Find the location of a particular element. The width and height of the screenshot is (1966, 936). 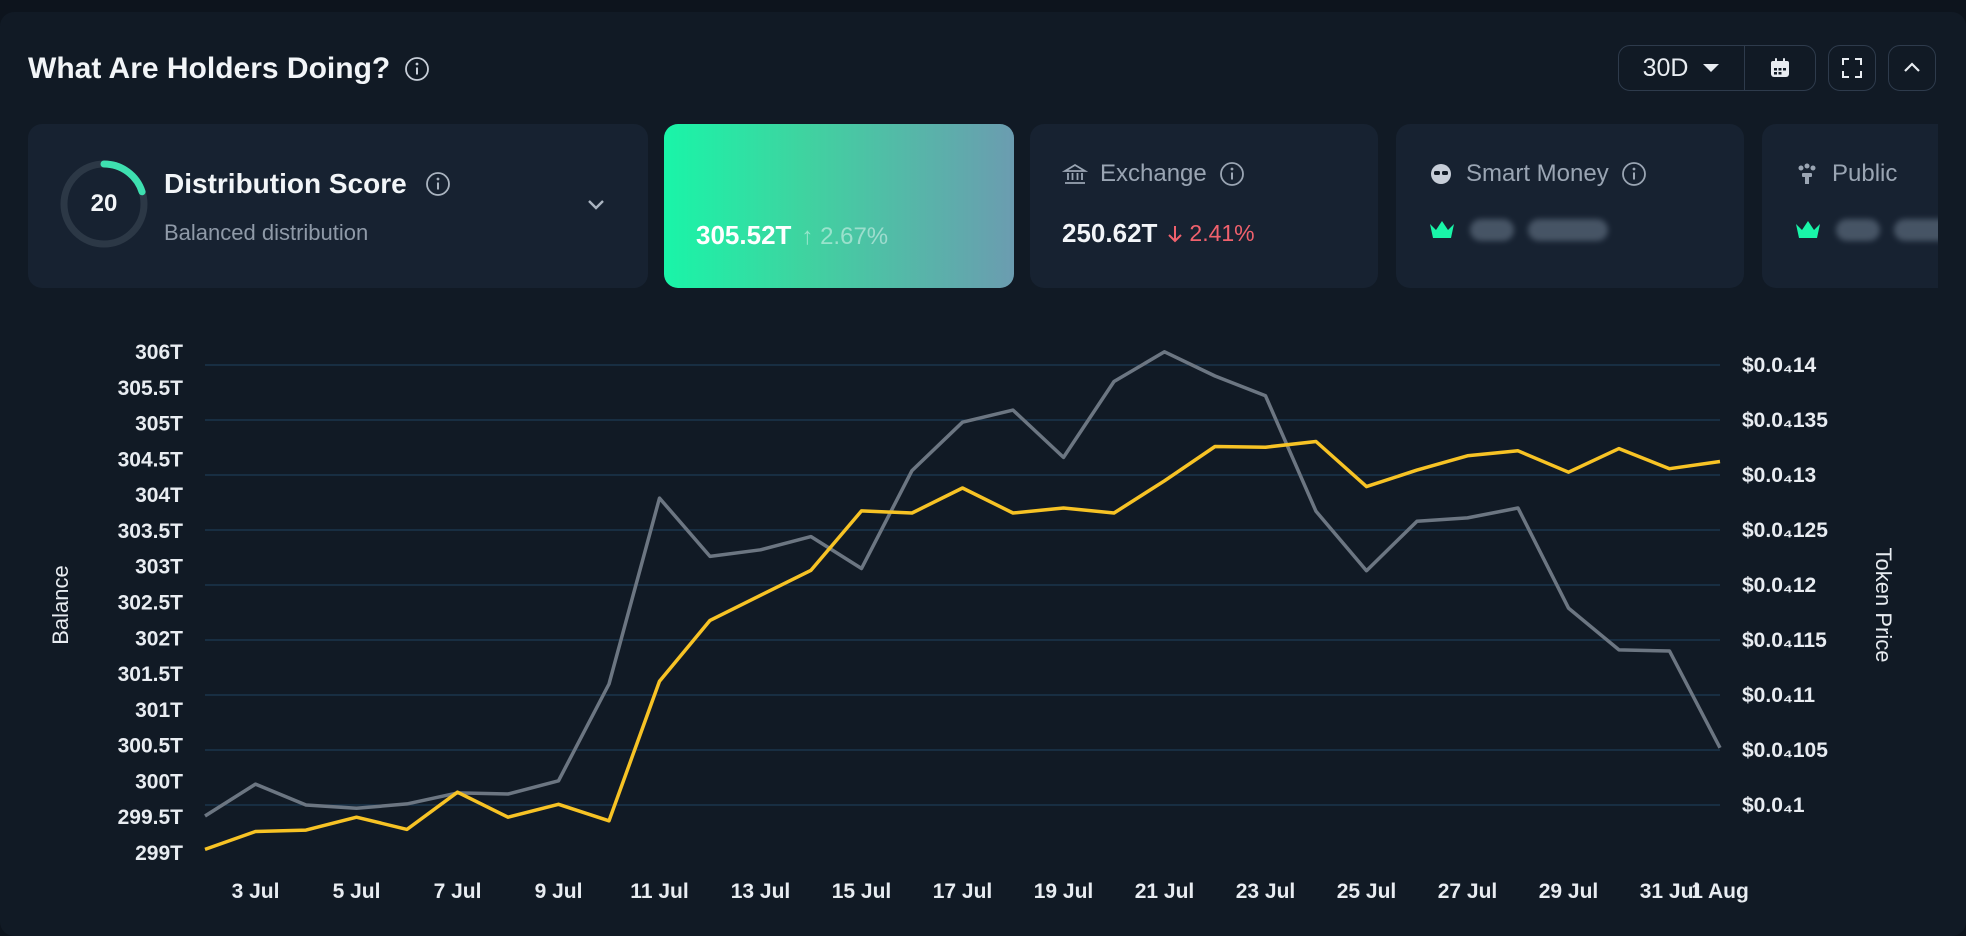

x-tick-label: 3 Jul is located at coordinates (256, 891).